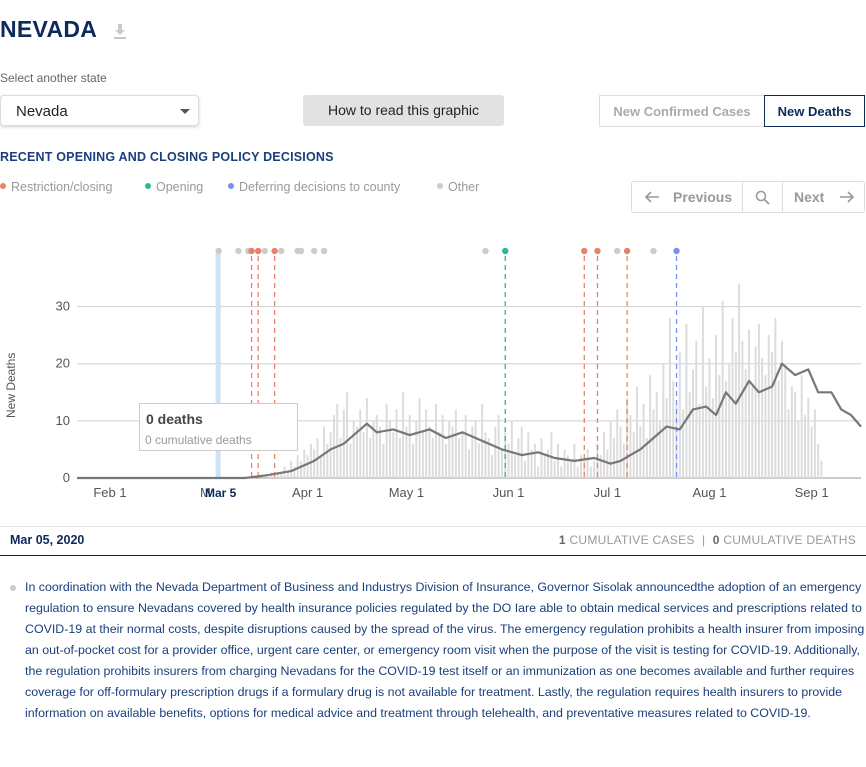 This screenshot has width=866, height=767. What do you see at coordinates (814, 111) in the screenshot?
I see `tab-new-deaths: New Deaths` at bounding box center [814, 111].